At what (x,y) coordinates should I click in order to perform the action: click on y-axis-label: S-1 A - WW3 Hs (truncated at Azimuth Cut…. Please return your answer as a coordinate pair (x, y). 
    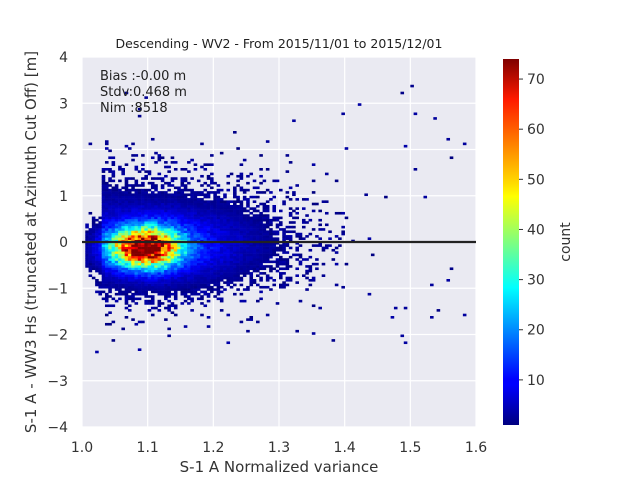
    Looking at the image, I should click on (31, 242).